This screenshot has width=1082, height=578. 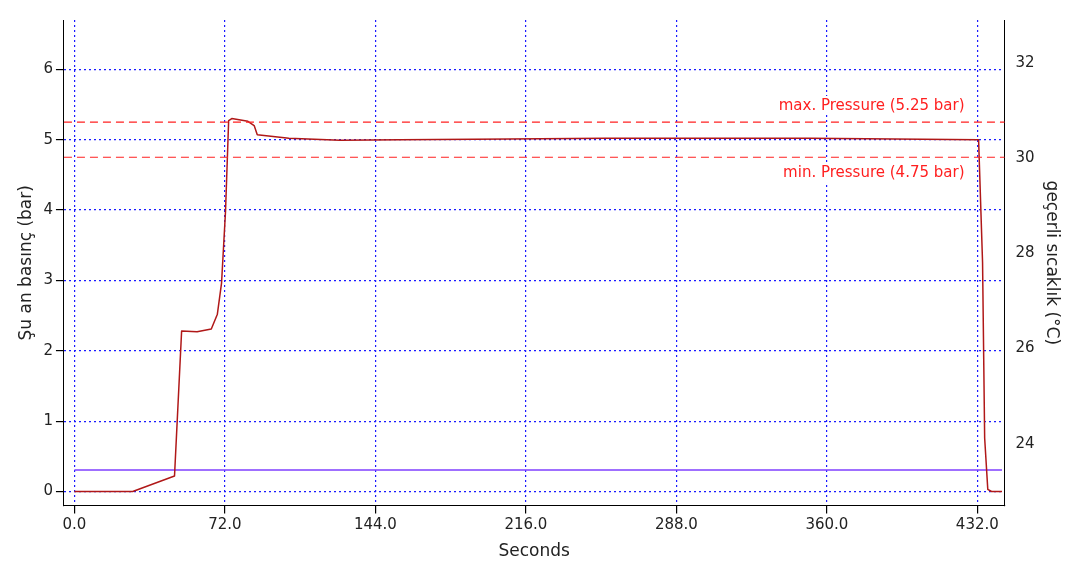 What do you see at coordinates (1025, 442) in the screenshot?
I see `y2-tick-label: 24` at bounding box center [1025, 442].